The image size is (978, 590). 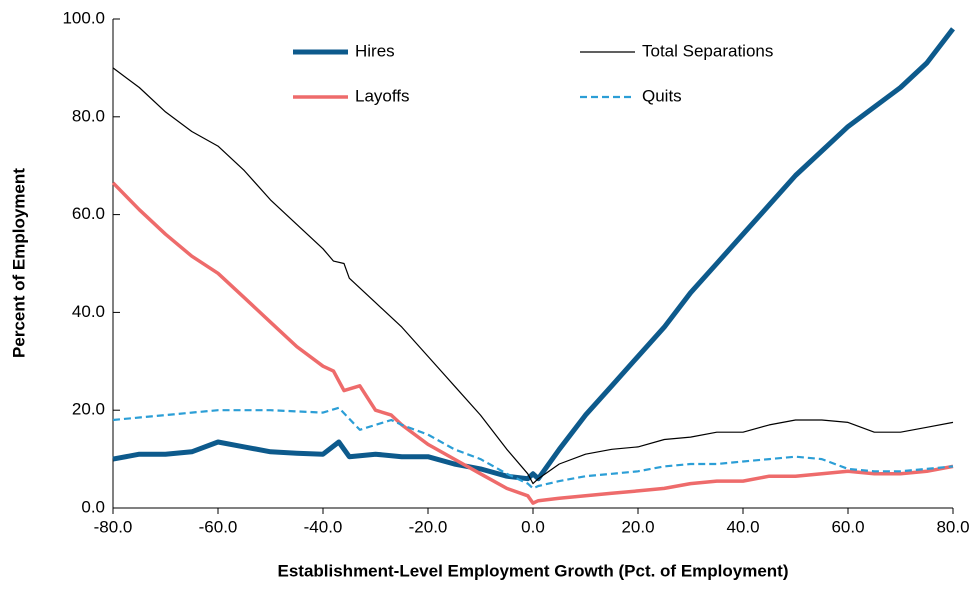 I want to click on legend-label: Quits, so click(x=662, y=95).